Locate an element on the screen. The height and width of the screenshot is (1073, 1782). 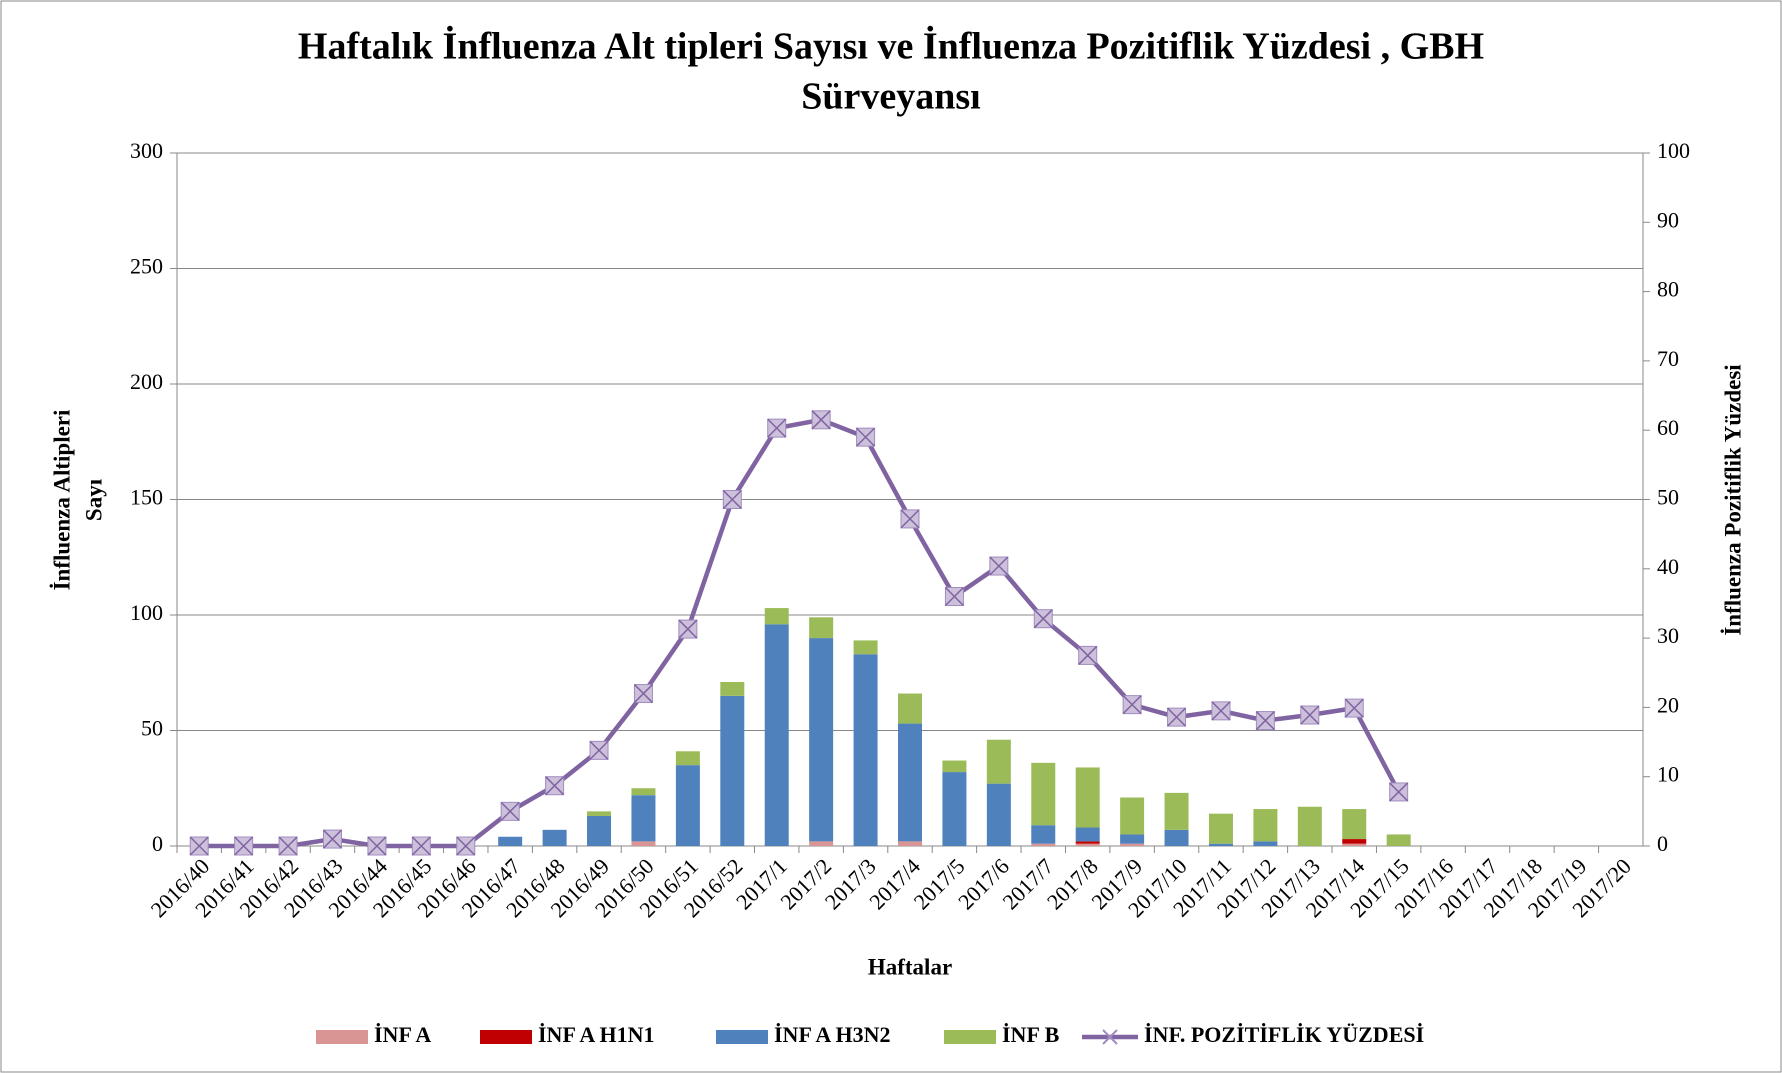
y2-tick-label: 90 is located at coordinates (1668, 219).